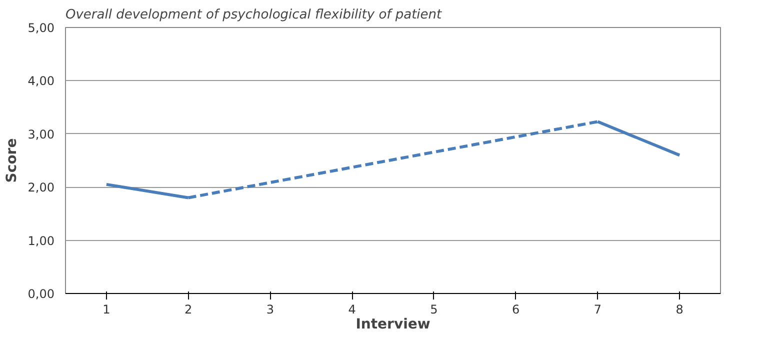 The image size is (769, 344). What do you see at coordinates (352, 309) in the screenshot?
I see `x-tick-label: 4` at bounding box center [352, 309].